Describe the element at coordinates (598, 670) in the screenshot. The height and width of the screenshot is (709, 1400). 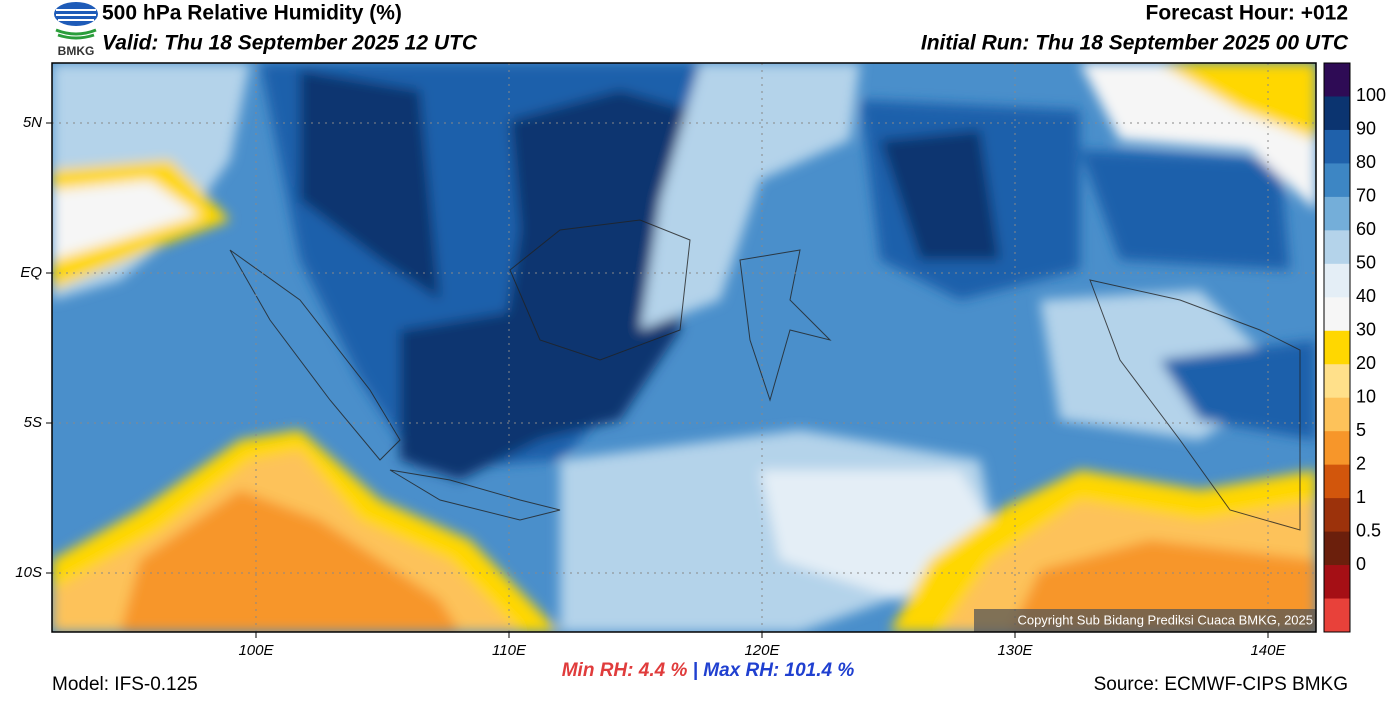
I see `min-label: Min RH:` at that location.